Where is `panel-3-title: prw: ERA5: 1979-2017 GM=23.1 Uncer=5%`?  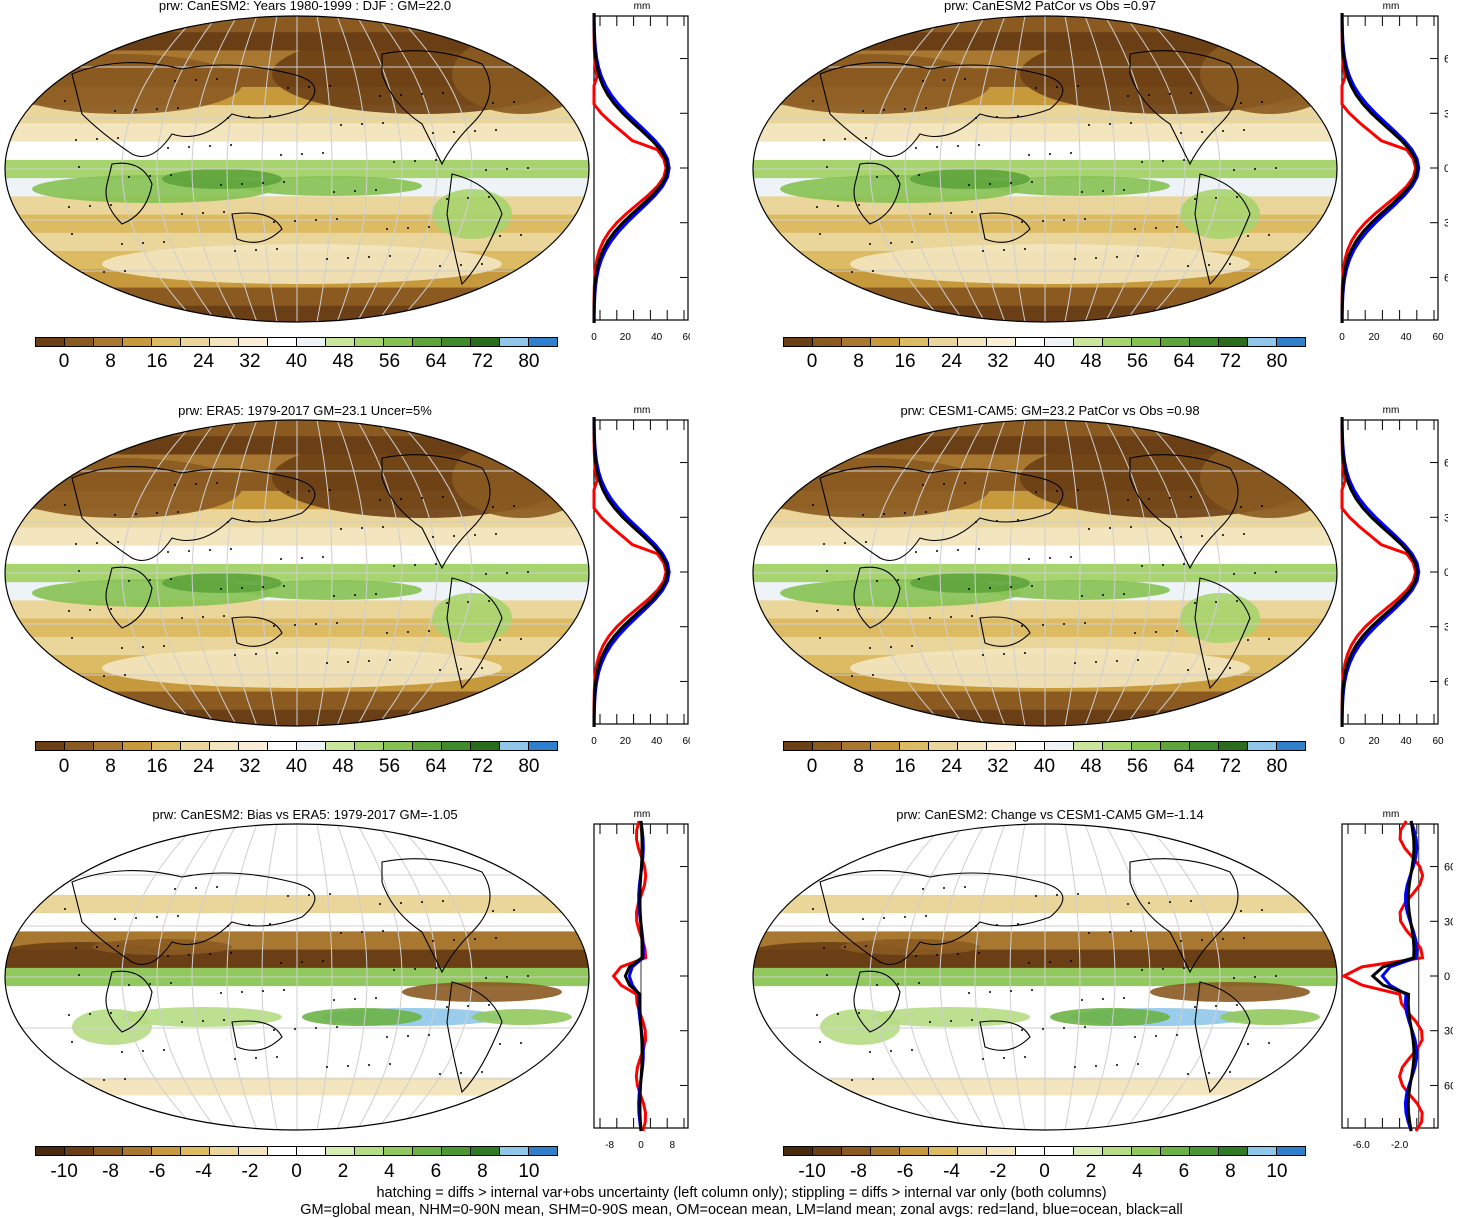 panel-3-title: prw: ERA5: 1979-2017 GM=23.1 Uncer=5% is located at coordinates (305, 410).